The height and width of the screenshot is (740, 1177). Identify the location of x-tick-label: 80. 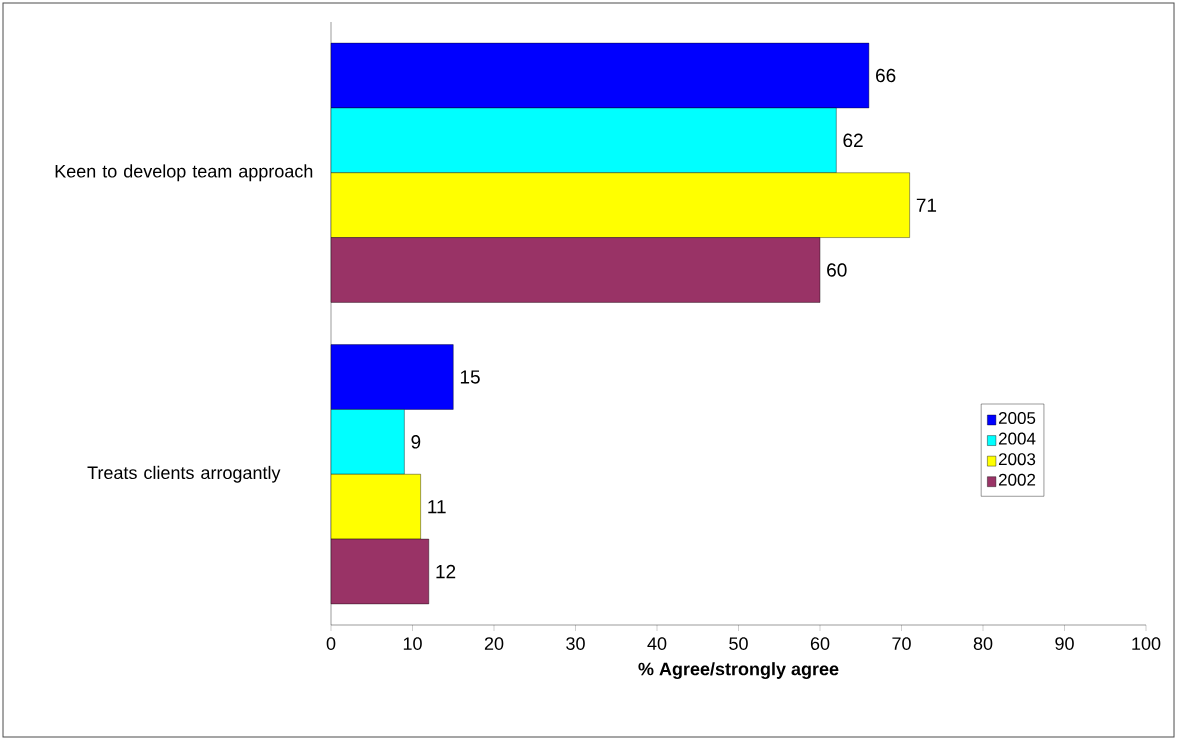
(983, 643).